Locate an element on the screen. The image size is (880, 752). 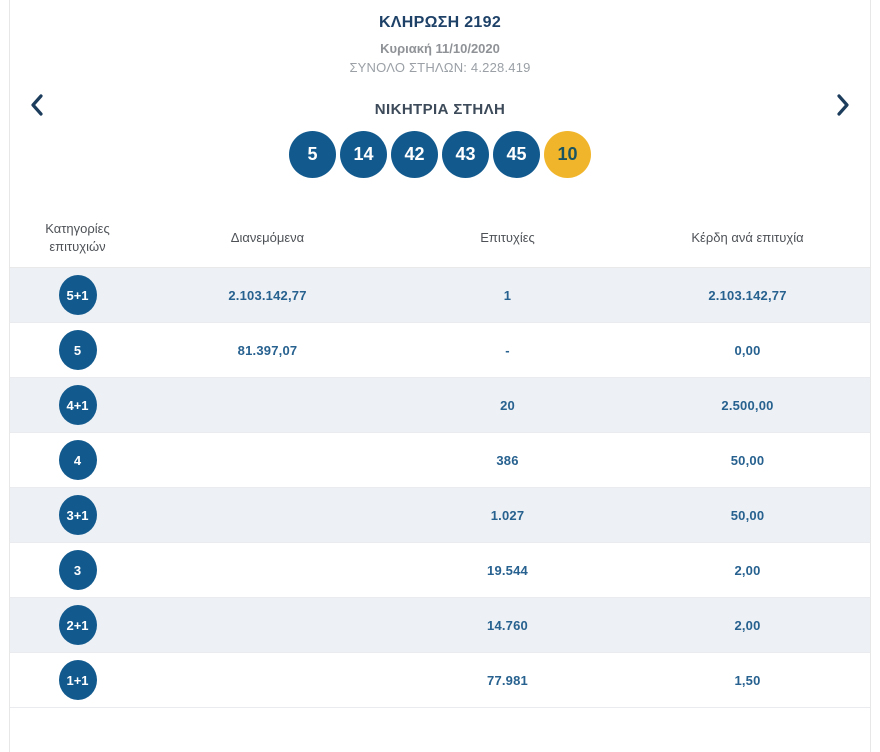
column-header-winners: Επιτυχίες is located at coordinates (507, 237).